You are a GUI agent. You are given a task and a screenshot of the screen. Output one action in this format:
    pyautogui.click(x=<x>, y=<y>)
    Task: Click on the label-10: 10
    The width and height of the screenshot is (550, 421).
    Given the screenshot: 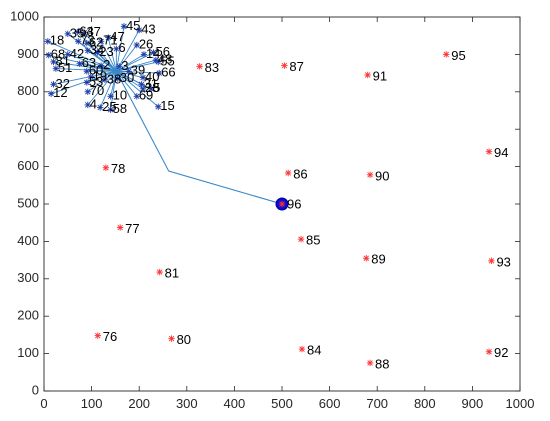 What is the action you would take?
    pyautogui.click(x=120, y=95)
    